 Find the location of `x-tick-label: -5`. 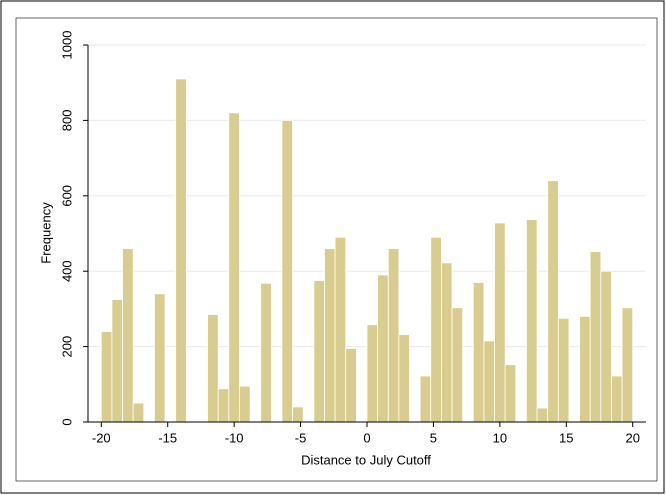

x-tick-label: -5 is located at coordinates (301, 437).